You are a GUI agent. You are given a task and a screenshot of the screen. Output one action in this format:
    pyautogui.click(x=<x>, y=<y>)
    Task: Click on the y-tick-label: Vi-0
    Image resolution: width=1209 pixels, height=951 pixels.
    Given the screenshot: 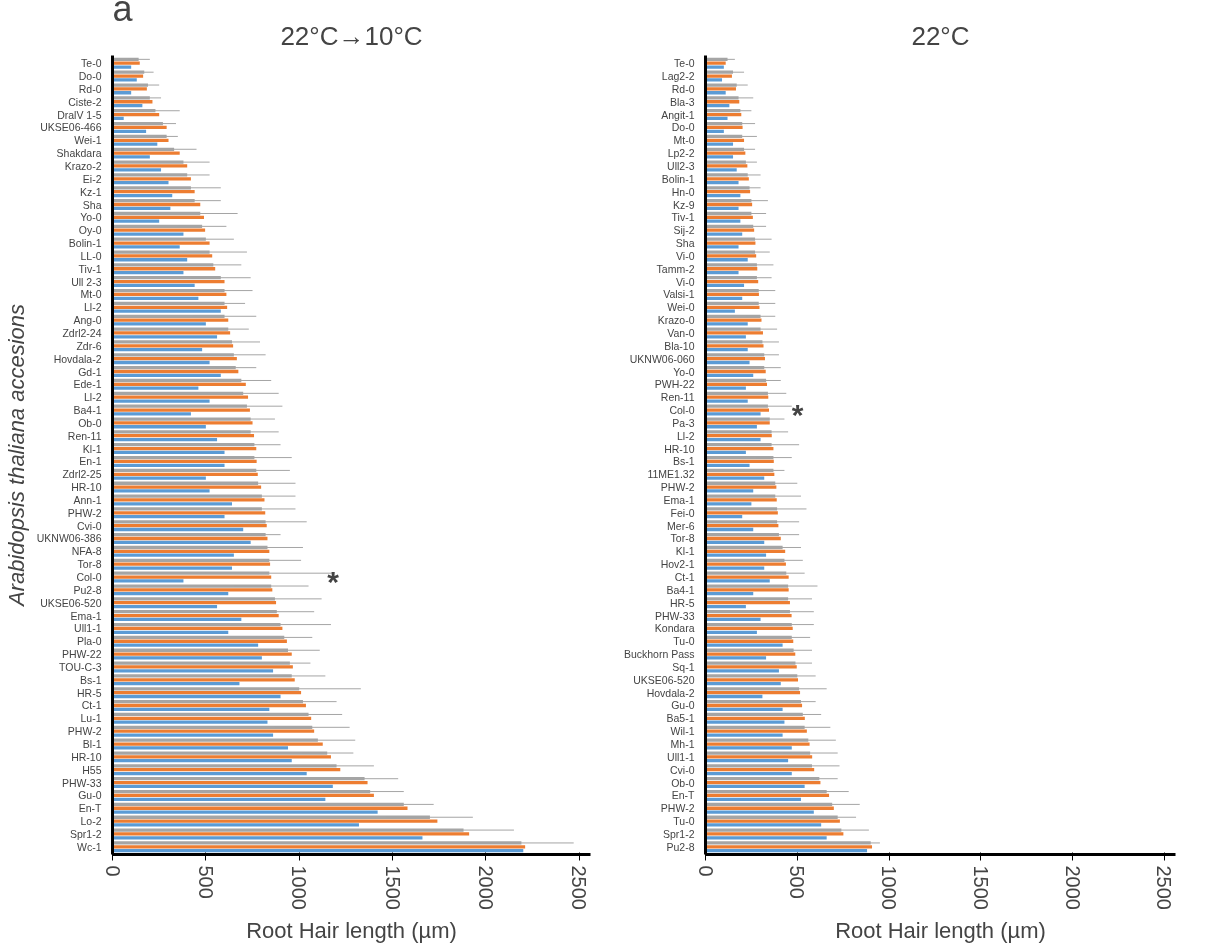 What is the action you would take?
    pyautogui.click(x=685, y=281)
    